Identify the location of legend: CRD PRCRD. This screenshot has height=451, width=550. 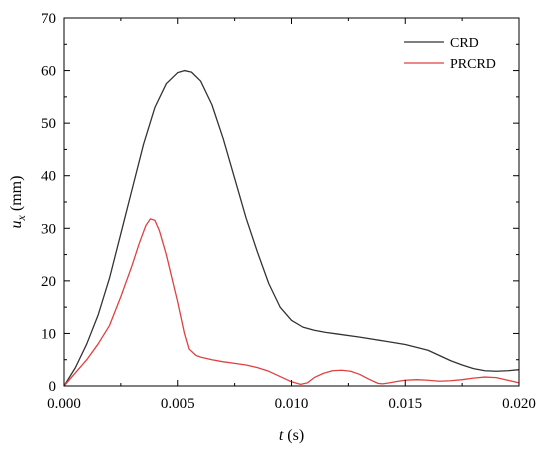
(450, 54).